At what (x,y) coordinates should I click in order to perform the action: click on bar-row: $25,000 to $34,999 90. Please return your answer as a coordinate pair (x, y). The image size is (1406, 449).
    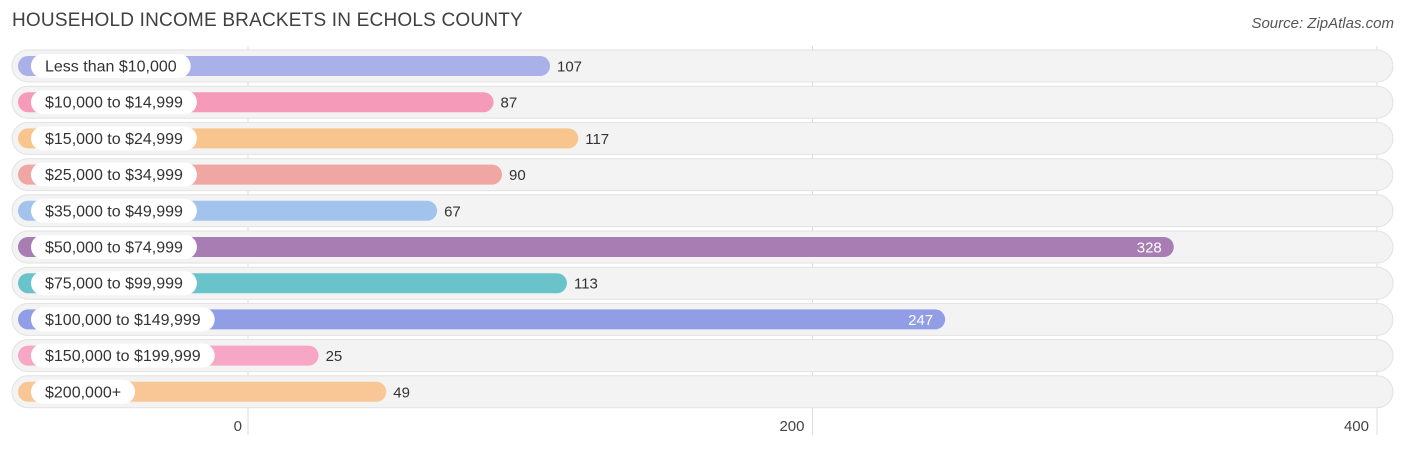
    Looking at the image, I should click on (702, 175).